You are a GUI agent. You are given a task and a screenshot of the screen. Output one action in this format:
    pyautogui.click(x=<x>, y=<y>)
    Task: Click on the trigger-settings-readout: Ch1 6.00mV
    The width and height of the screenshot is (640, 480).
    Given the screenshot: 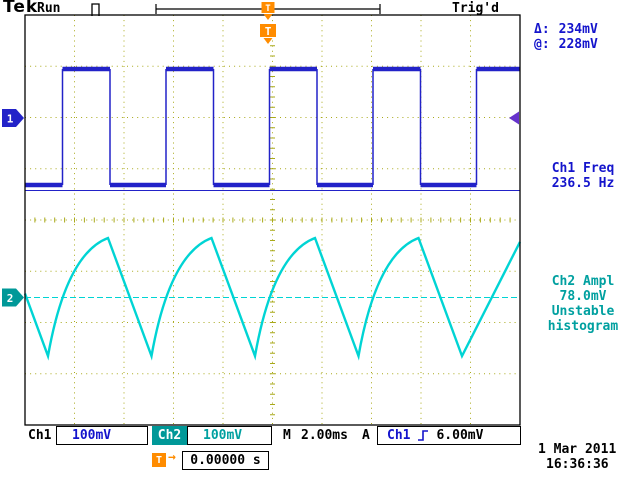 What is the action you would take?
    pyautogui.click(x=449, y=435)
    